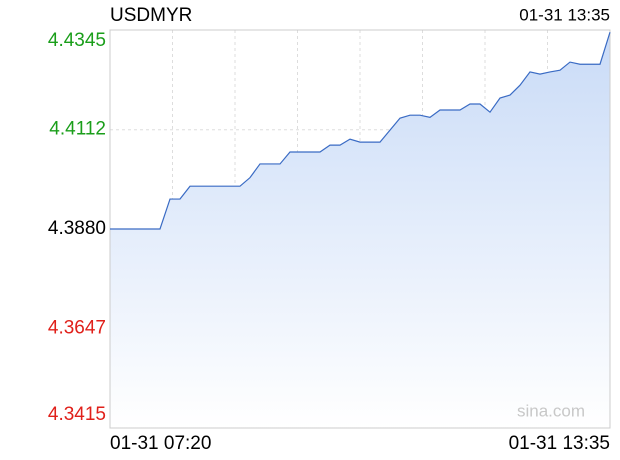  I want to click on watermark: sina.com, so click(551, 410).